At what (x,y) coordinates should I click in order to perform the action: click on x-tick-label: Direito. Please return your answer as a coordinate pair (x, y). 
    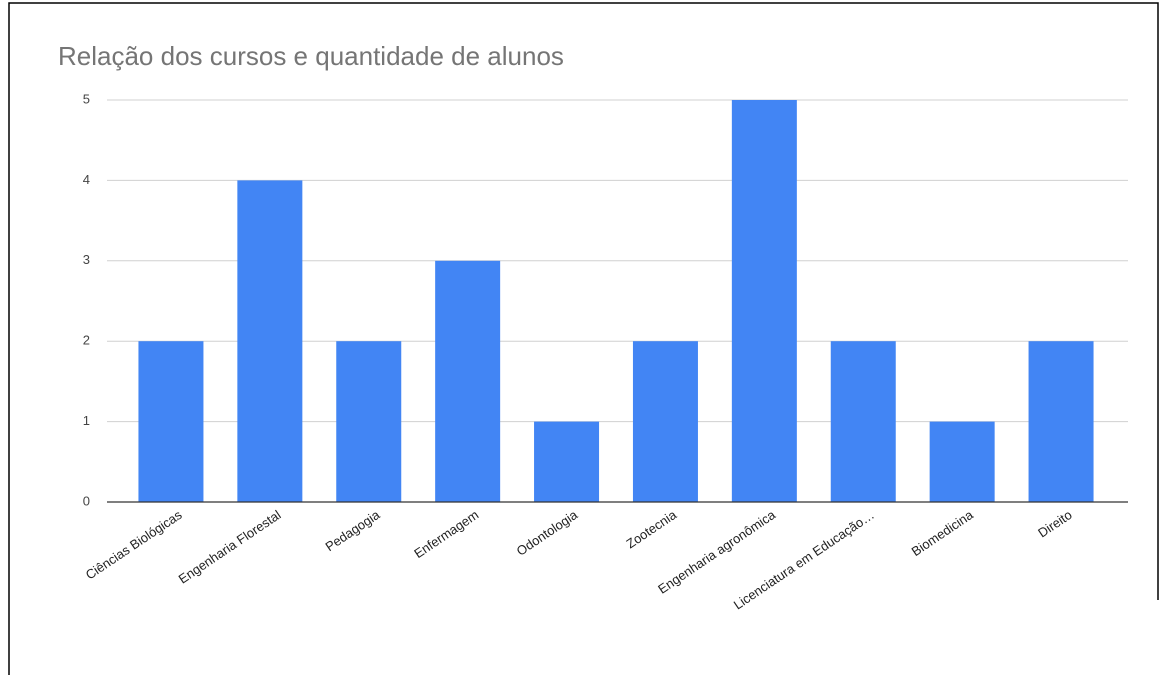
    Looking at the image, I should click on (1055, 523).